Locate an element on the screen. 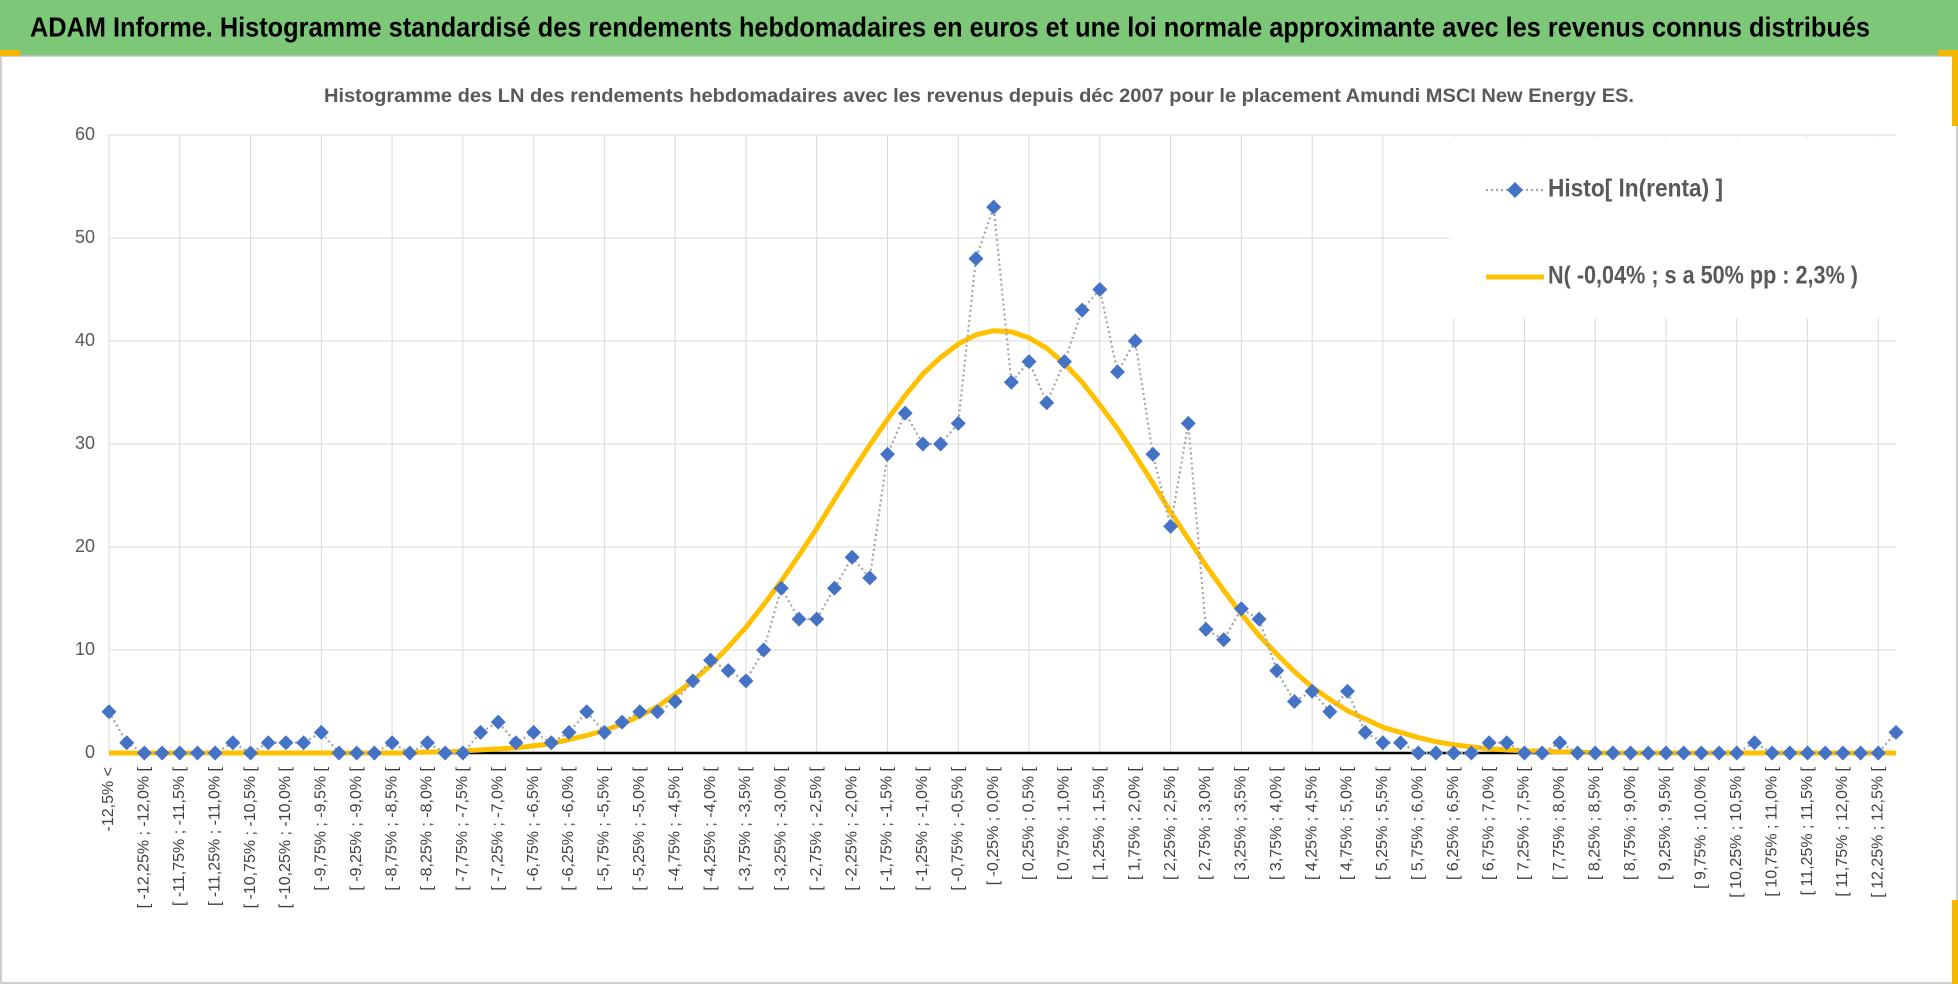  x-tick-label: [ 0,25% ; 0,5% [ is located at coordinates (1028, 823).